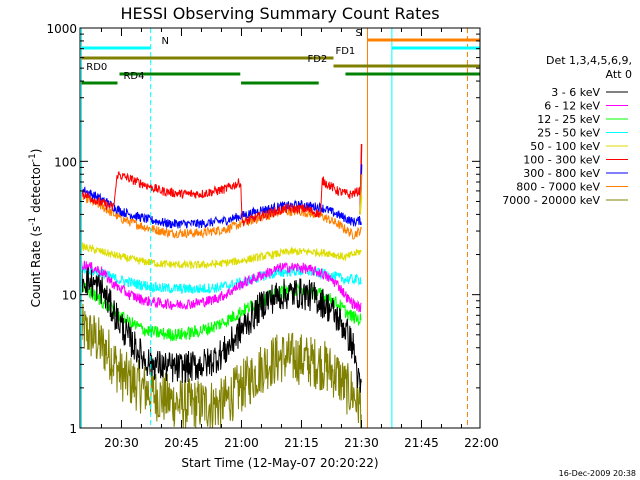 This screenshot has height=480, width=640. Describe the element at coordinates (121, 443) in the screenshot. I see `x-tick-label-0: 20:30` at that location.